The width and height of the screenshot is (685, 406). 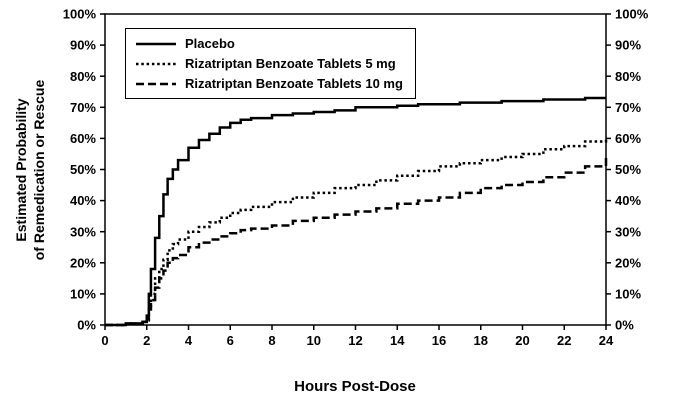 I want to click on y-tick-label-left: 30%, so click(x=83, y=231).